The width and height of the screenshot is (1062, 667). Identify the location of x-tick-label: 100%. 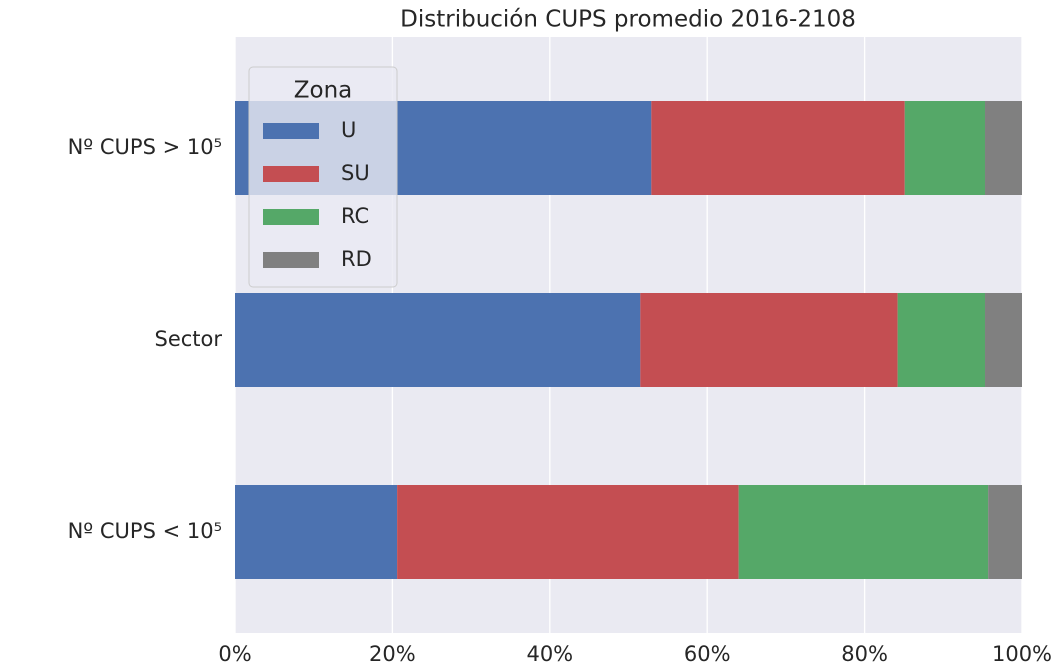
(1022, 654).